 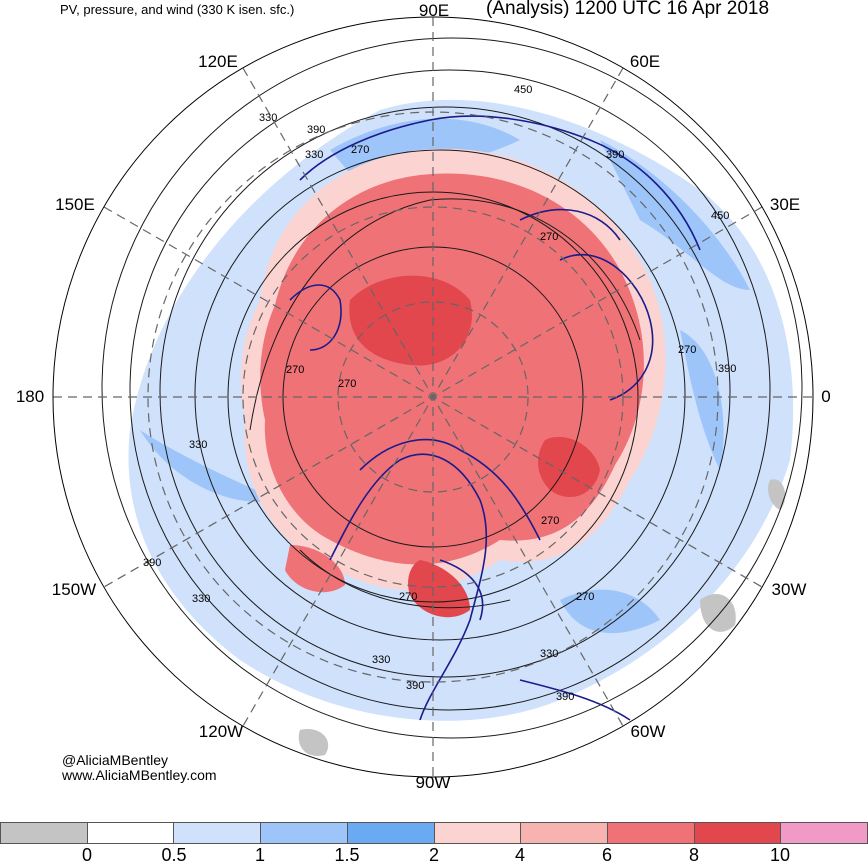 What do you see at coordinates (789, 589) in the screenshot?
I see `lon-label-30w: 30W` at bounding box center [789, 589].